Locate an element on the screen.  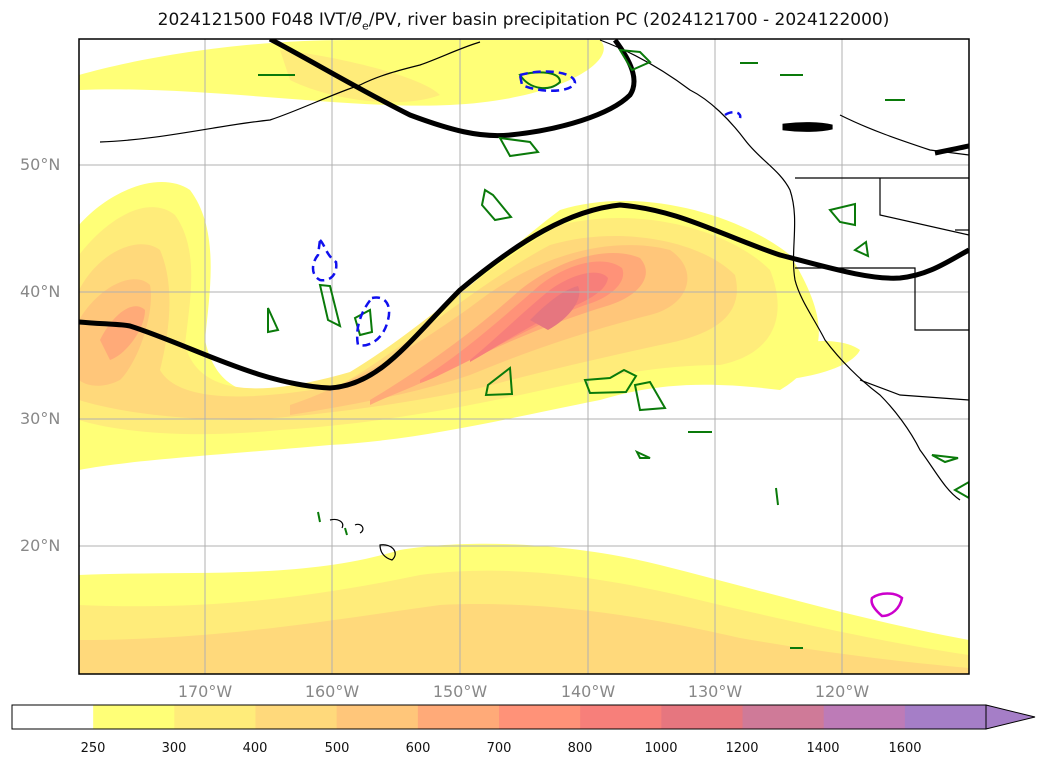
colorbar-label: 1600 is located at coordinates (905, 748).